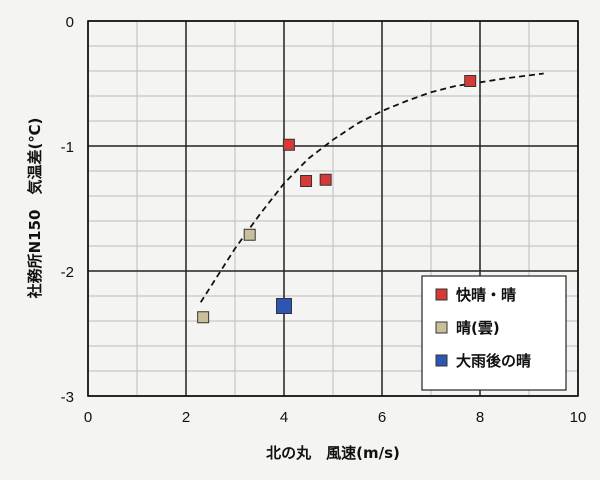 The width and height of the screenshot is (600, 480). What do you see at coordinates (333, 453) in the screenshot?
I see `x-axis-title: 北の丸 風速(m/s)` at bounding box center [333, 453].